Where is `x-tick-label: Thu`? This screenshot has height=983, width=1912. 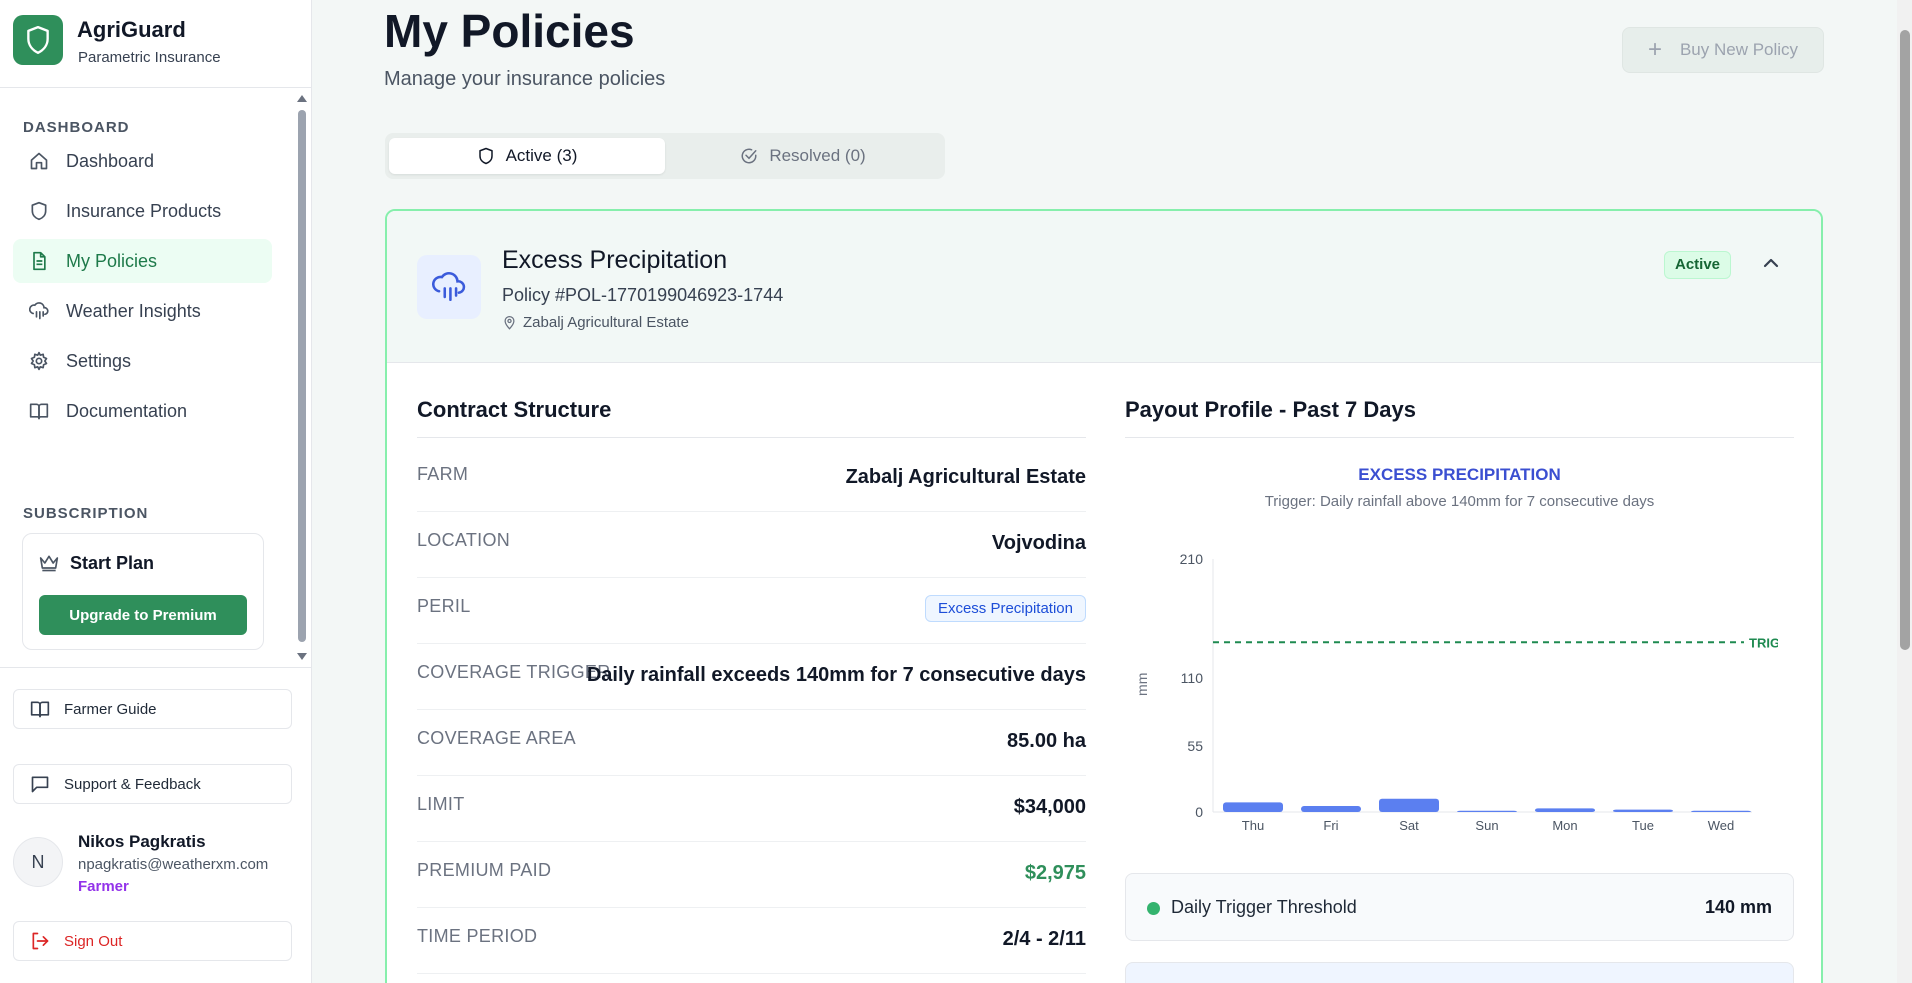
x-tick-label: Thu is located at coordinates (1253, 825).